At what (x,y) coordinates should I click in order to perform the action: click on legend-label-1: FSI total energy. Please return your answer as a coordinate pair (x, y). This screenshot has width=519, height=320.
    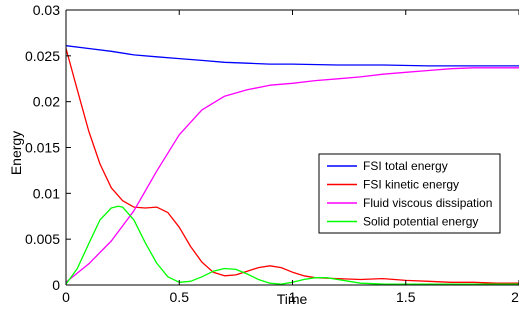
    Looking at the image, I should click on (405, 166).